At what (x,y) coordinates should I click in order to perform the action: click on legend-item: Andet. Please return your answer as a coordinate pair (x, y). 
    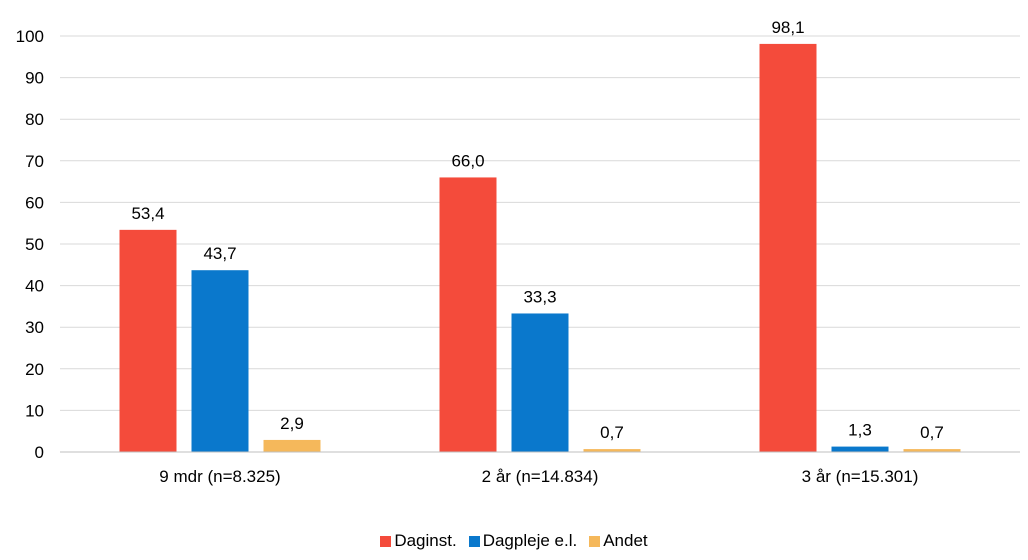
    Looking at the image, I should click on (618, 541).